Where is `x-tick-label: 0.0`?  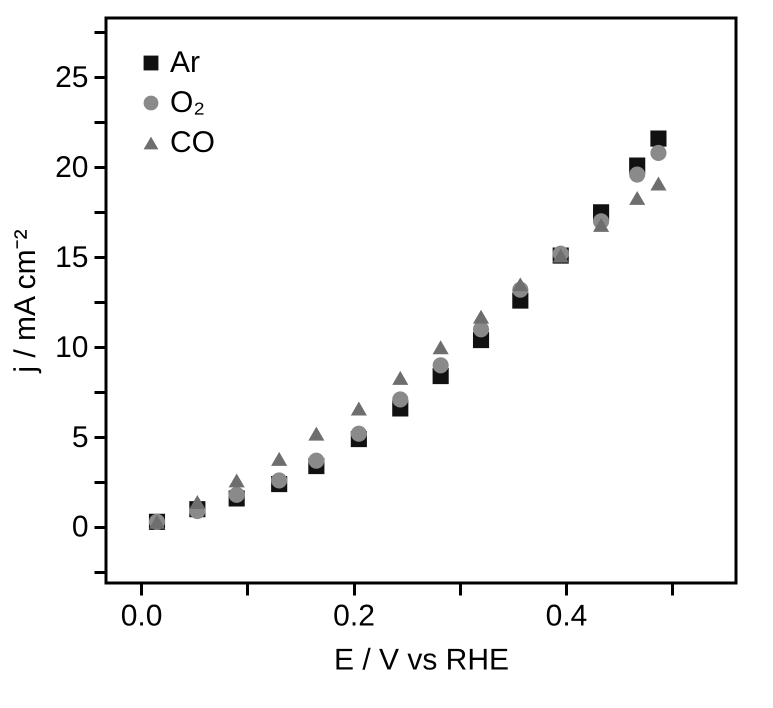 x-tick-label: 0.0 is located at coordinates (141, 616).